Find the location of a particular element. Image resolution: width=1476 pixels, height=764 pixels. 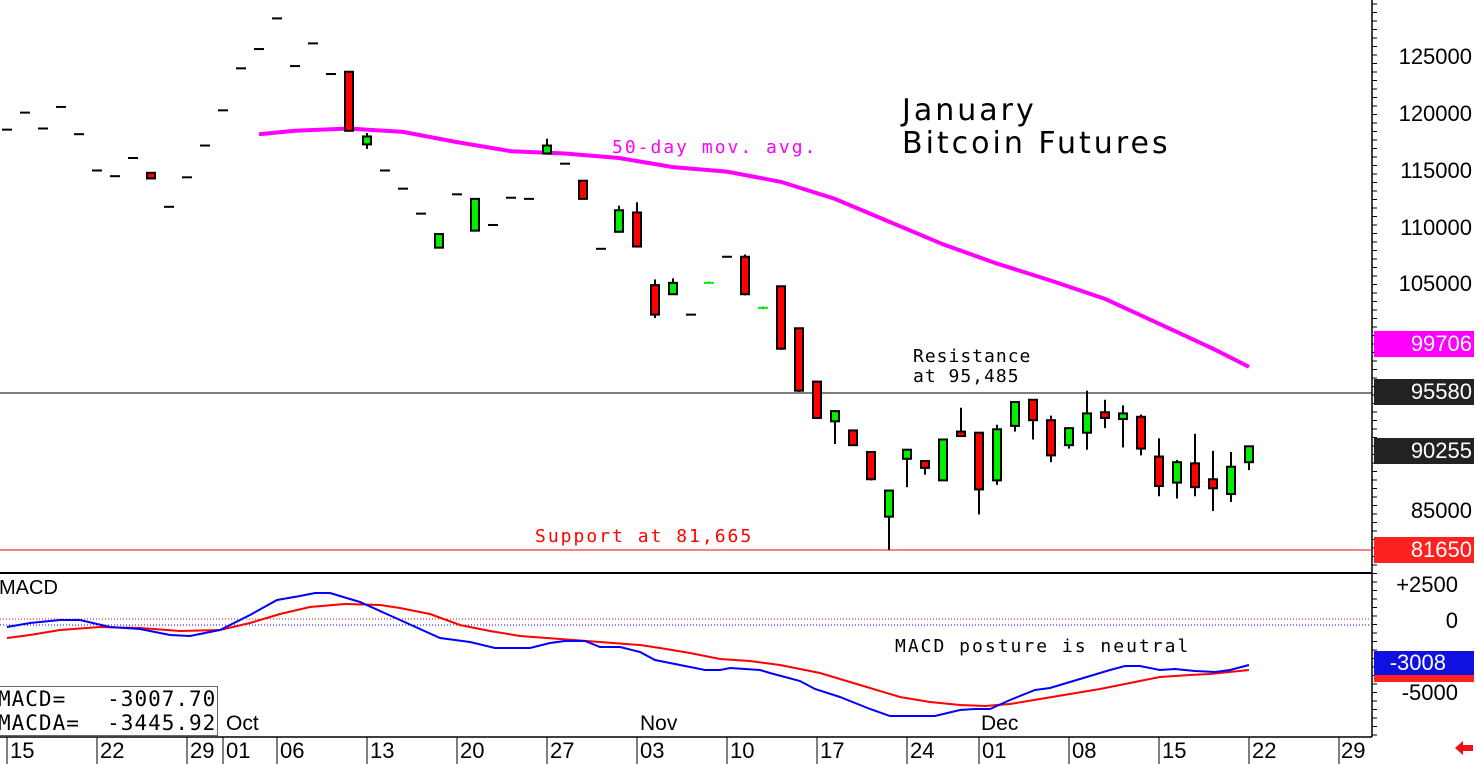

macda-readout-label: MACDA= is located at coordinates (40, 723).